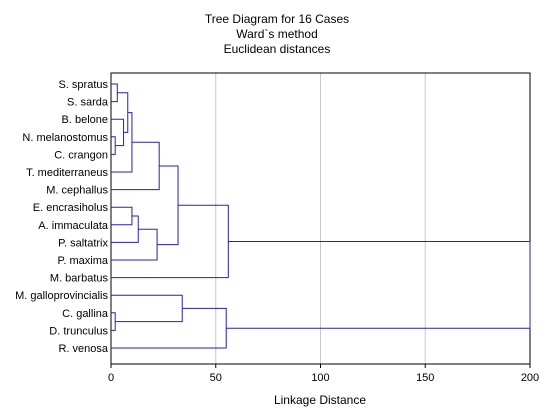 The width and height of the screenshot is (550, 416). Describe the element at coordinates (82, 261) in the screenshot. I see `leaf-label: P. maxima` at that location.